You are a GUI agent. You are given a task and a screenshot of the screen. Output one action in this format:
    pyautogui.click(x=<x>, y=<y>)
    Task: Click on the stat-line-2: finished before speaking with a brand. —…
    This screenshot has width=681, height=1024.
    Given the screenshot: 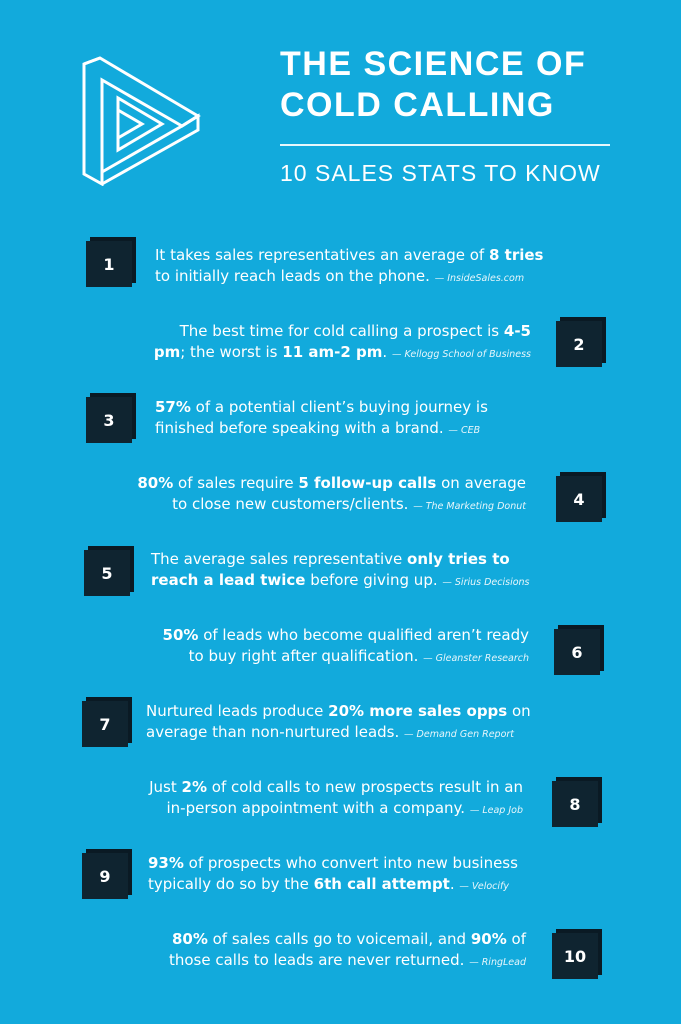 What is the action you would take?
    pyautogui.click(x=321, y=429)
    